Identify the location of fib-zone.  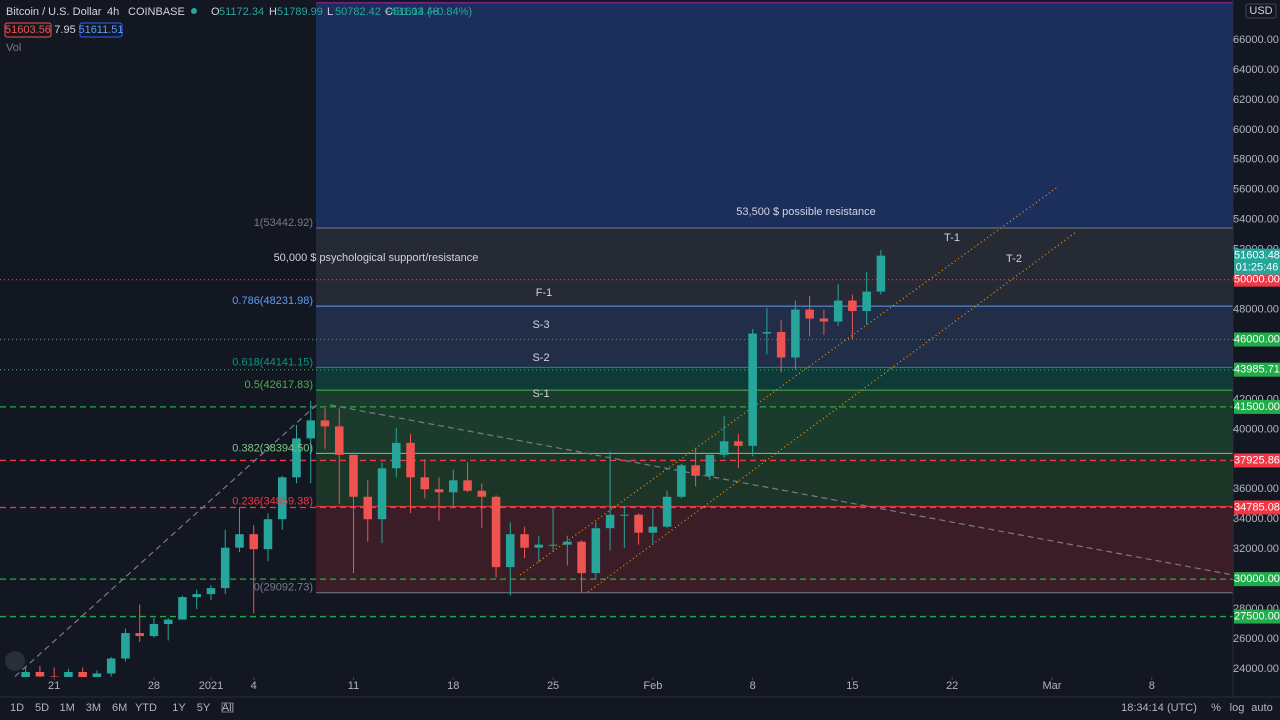
(774, 422).